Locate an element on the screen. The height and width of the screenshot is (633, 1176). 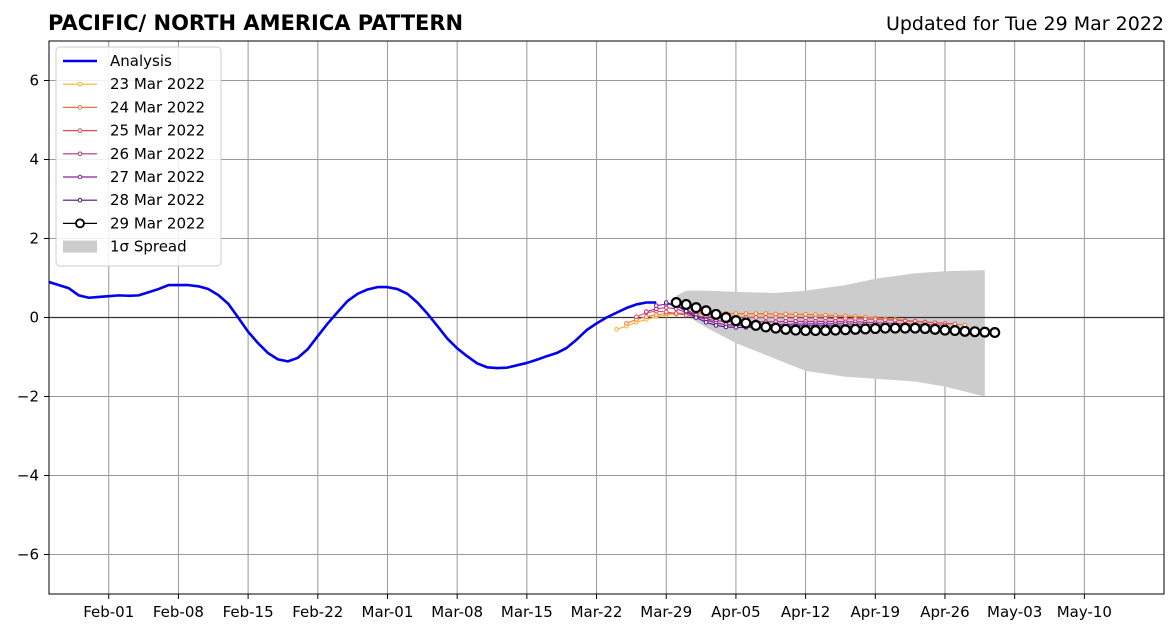
spread-layer is located at coordinates (830, 333).